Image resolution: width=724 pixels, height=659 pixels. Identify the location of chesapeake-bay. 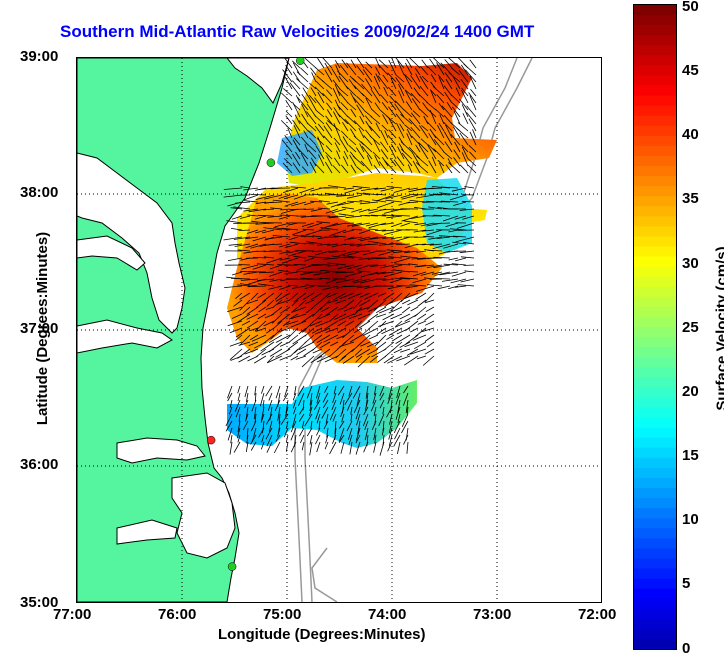
(131, 243).